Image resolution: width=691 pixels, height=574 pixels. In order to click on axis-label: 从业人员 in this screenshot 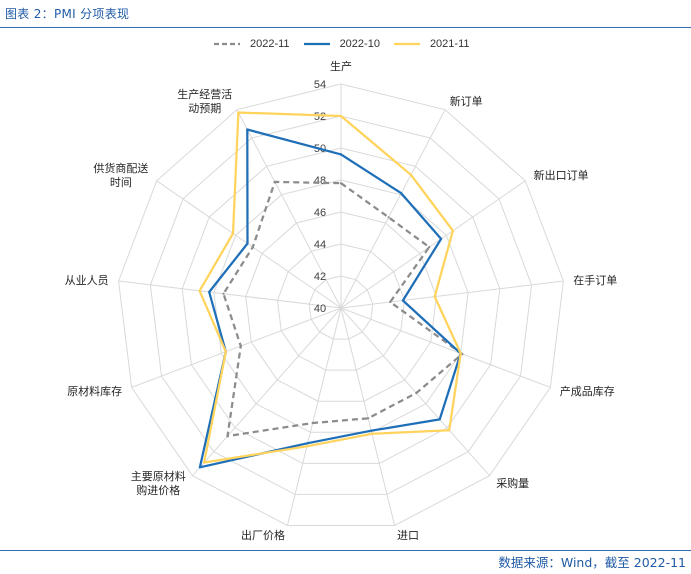, I will do `click(87, 280)`.